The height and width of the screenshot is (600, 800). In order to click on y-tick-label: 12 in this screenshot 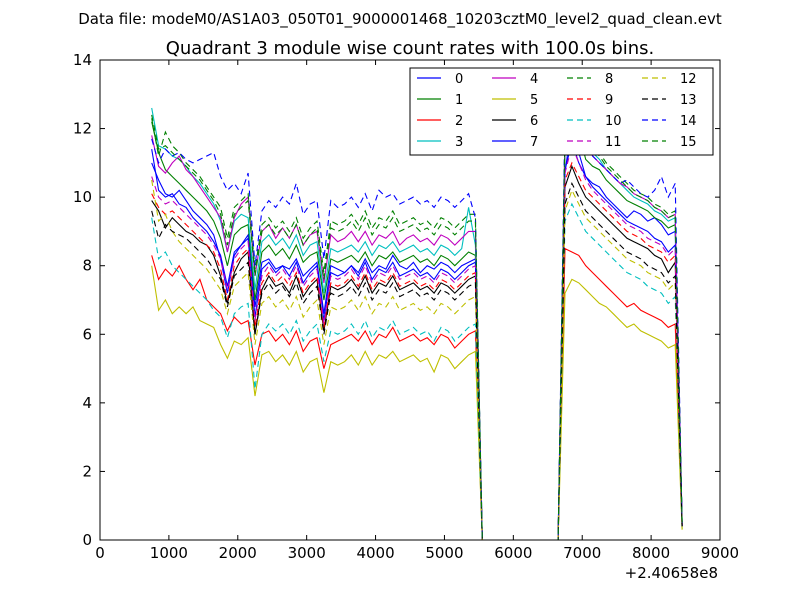, I will do `click(82, 129)`.